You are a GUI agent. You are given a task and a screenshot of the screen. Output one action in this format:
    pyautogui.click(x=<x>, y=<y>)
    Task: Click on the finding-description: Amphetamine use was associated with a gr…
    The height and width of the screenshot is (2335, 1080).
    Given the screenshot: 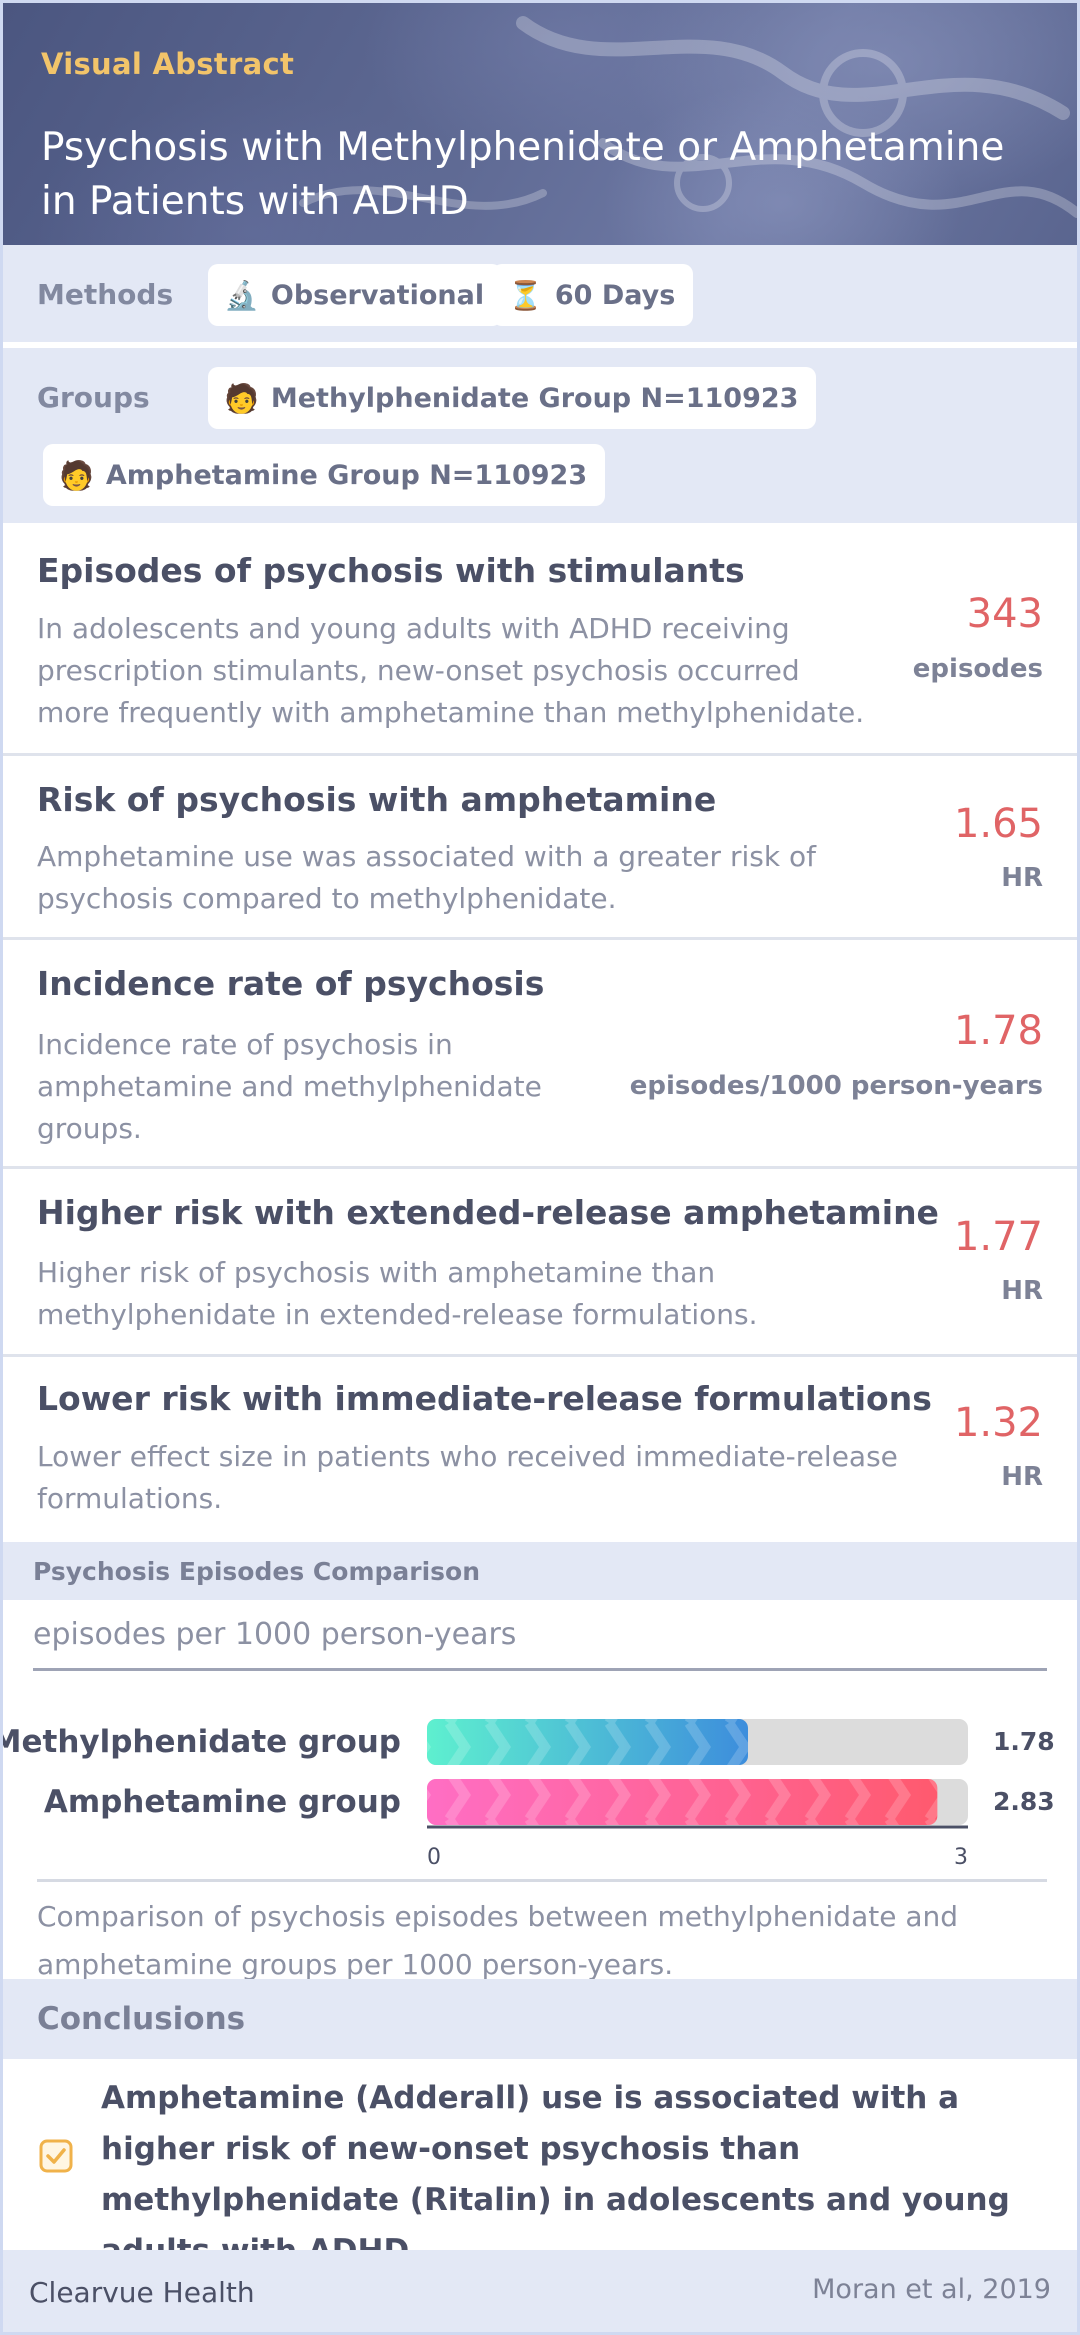 What is the action you would take?
    pyautogui.click(x=426, y=877)
    